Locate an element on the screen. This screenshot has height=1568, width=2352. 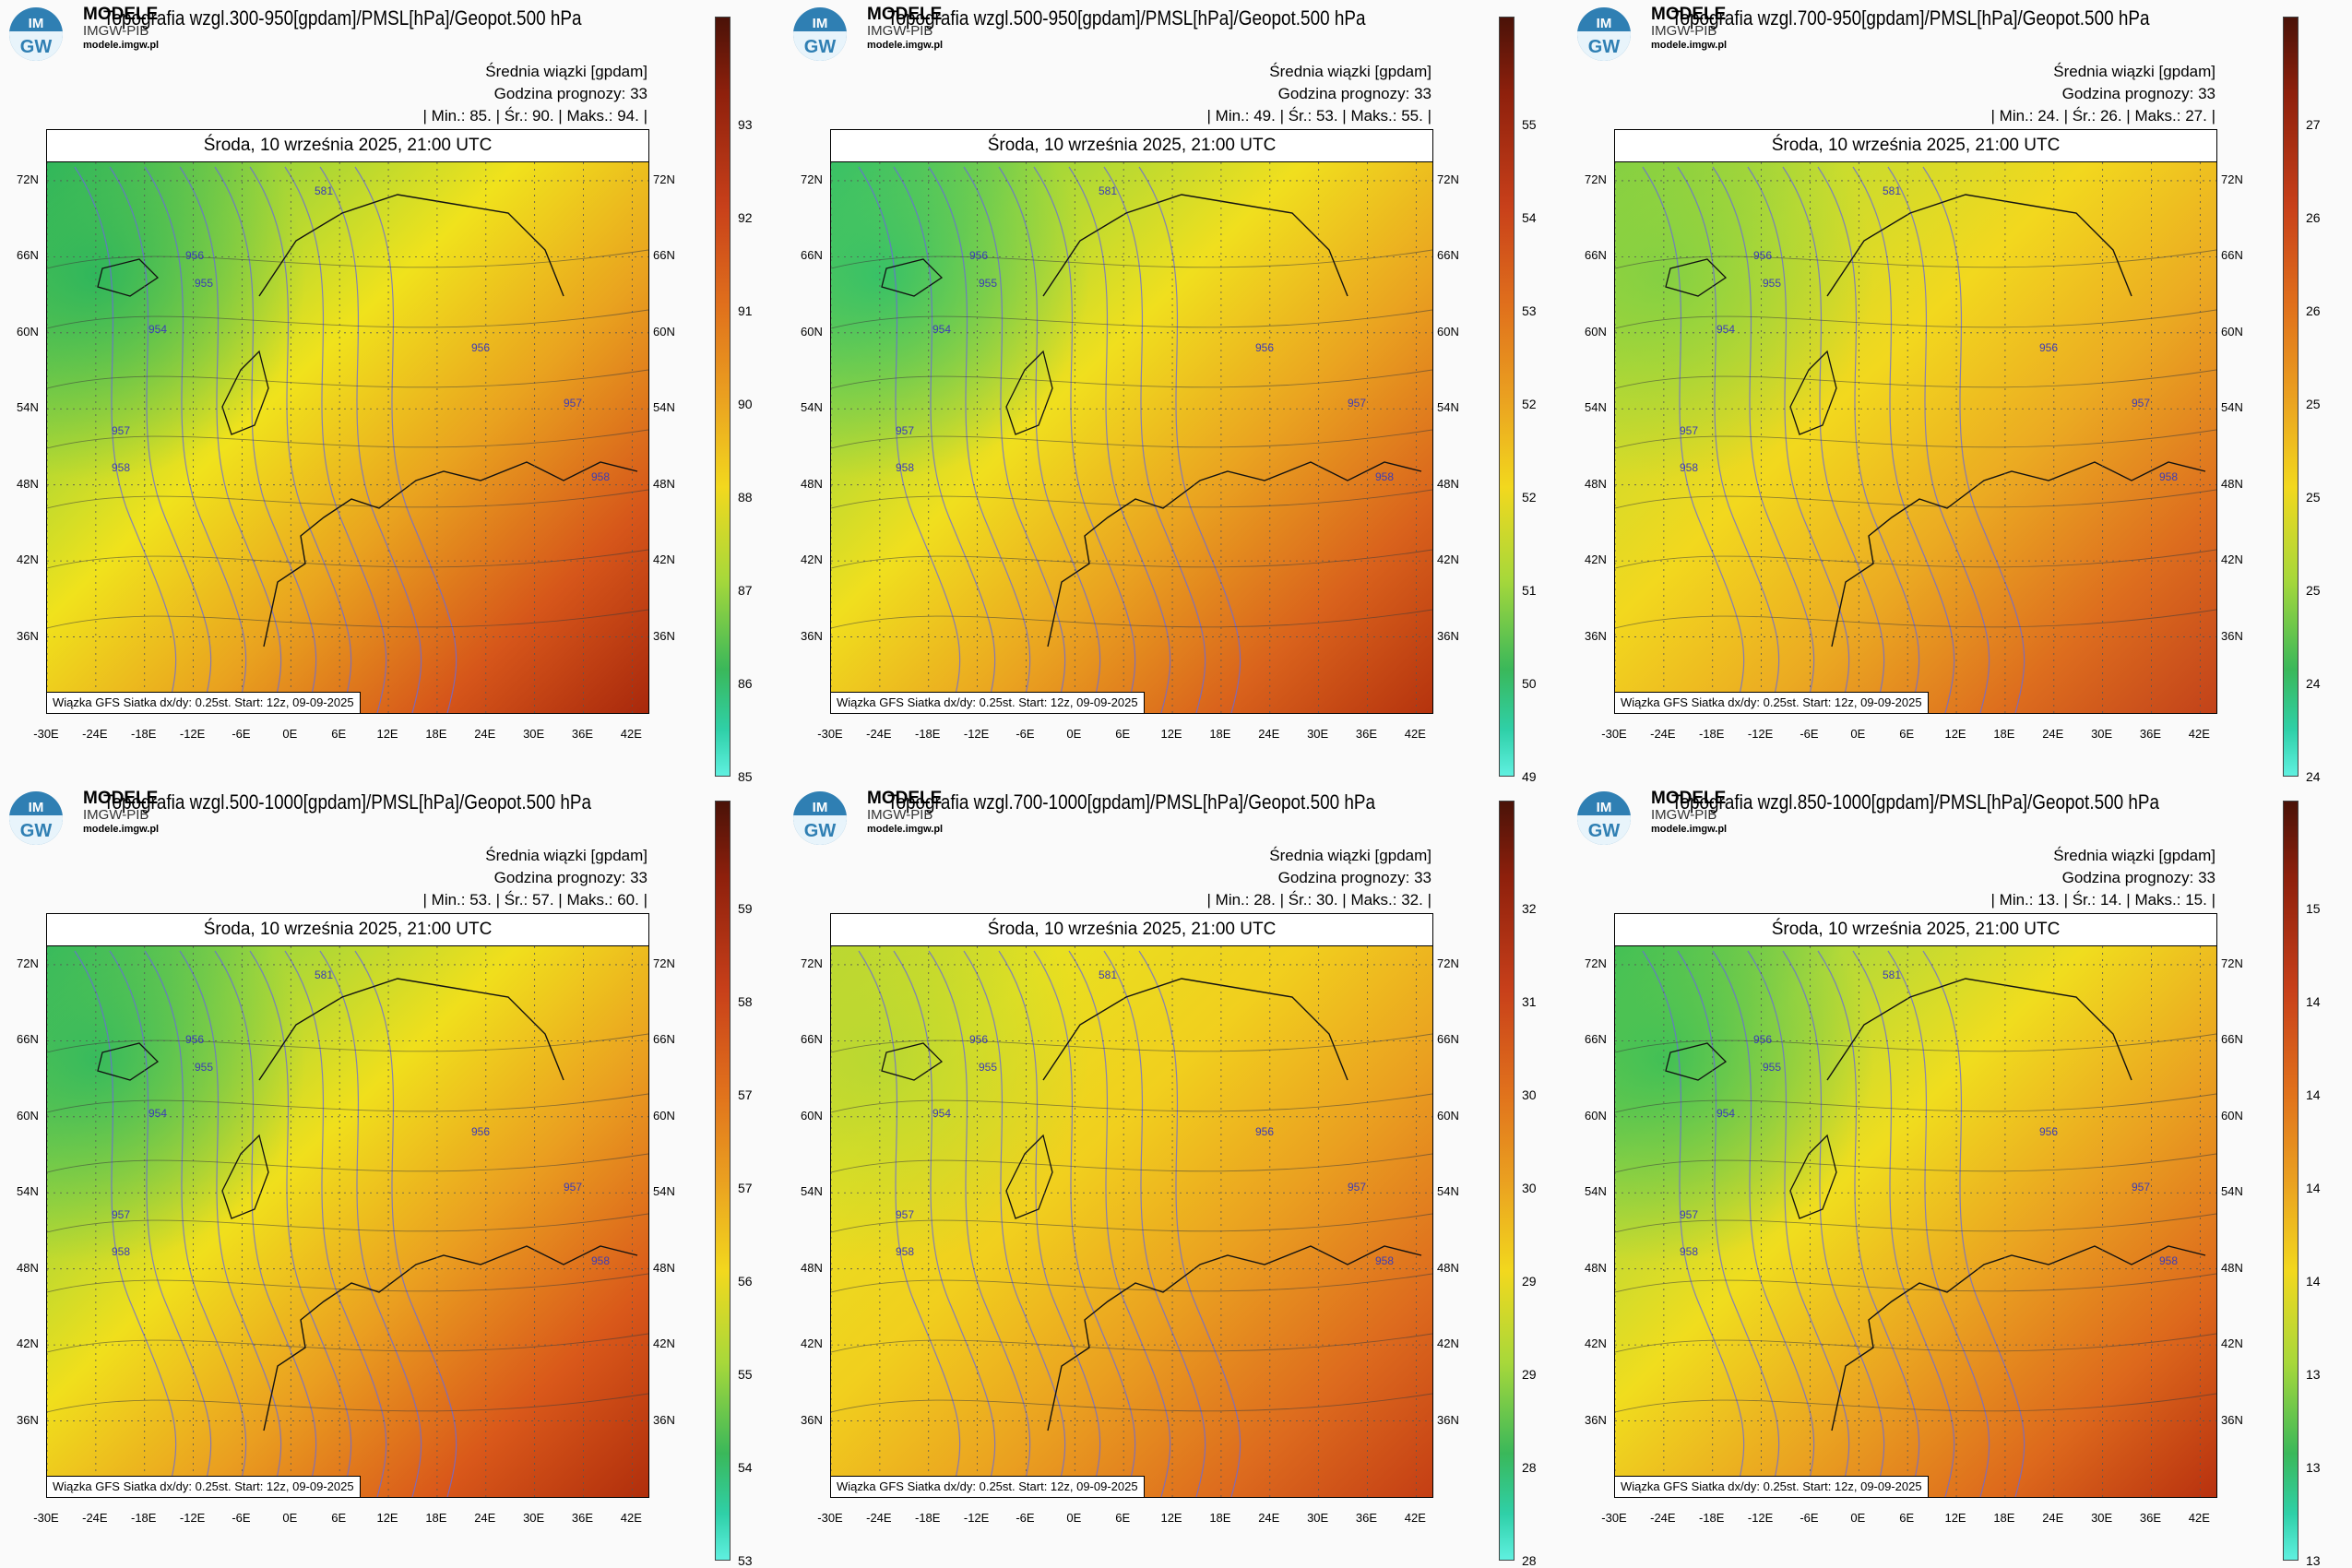
contour-label: 954 is located at coordinates (941, 329).